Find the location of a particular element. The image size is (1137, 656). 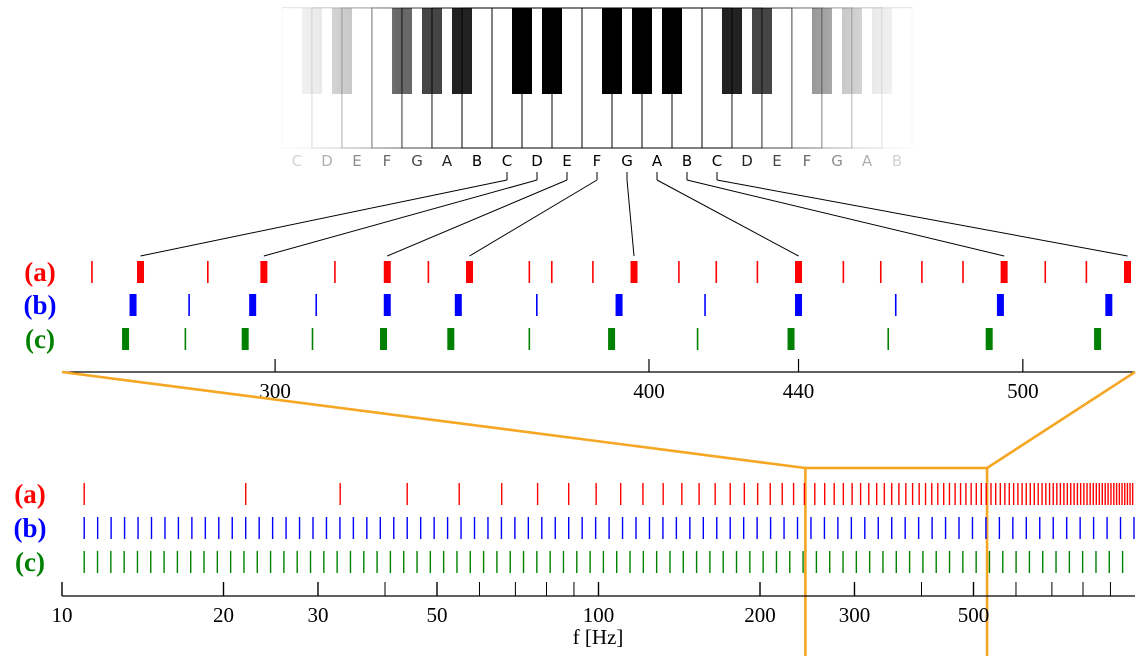

log-frequency-axis: 10 20 30 50 100 200 300 500 is located at coordinates (593, 604).